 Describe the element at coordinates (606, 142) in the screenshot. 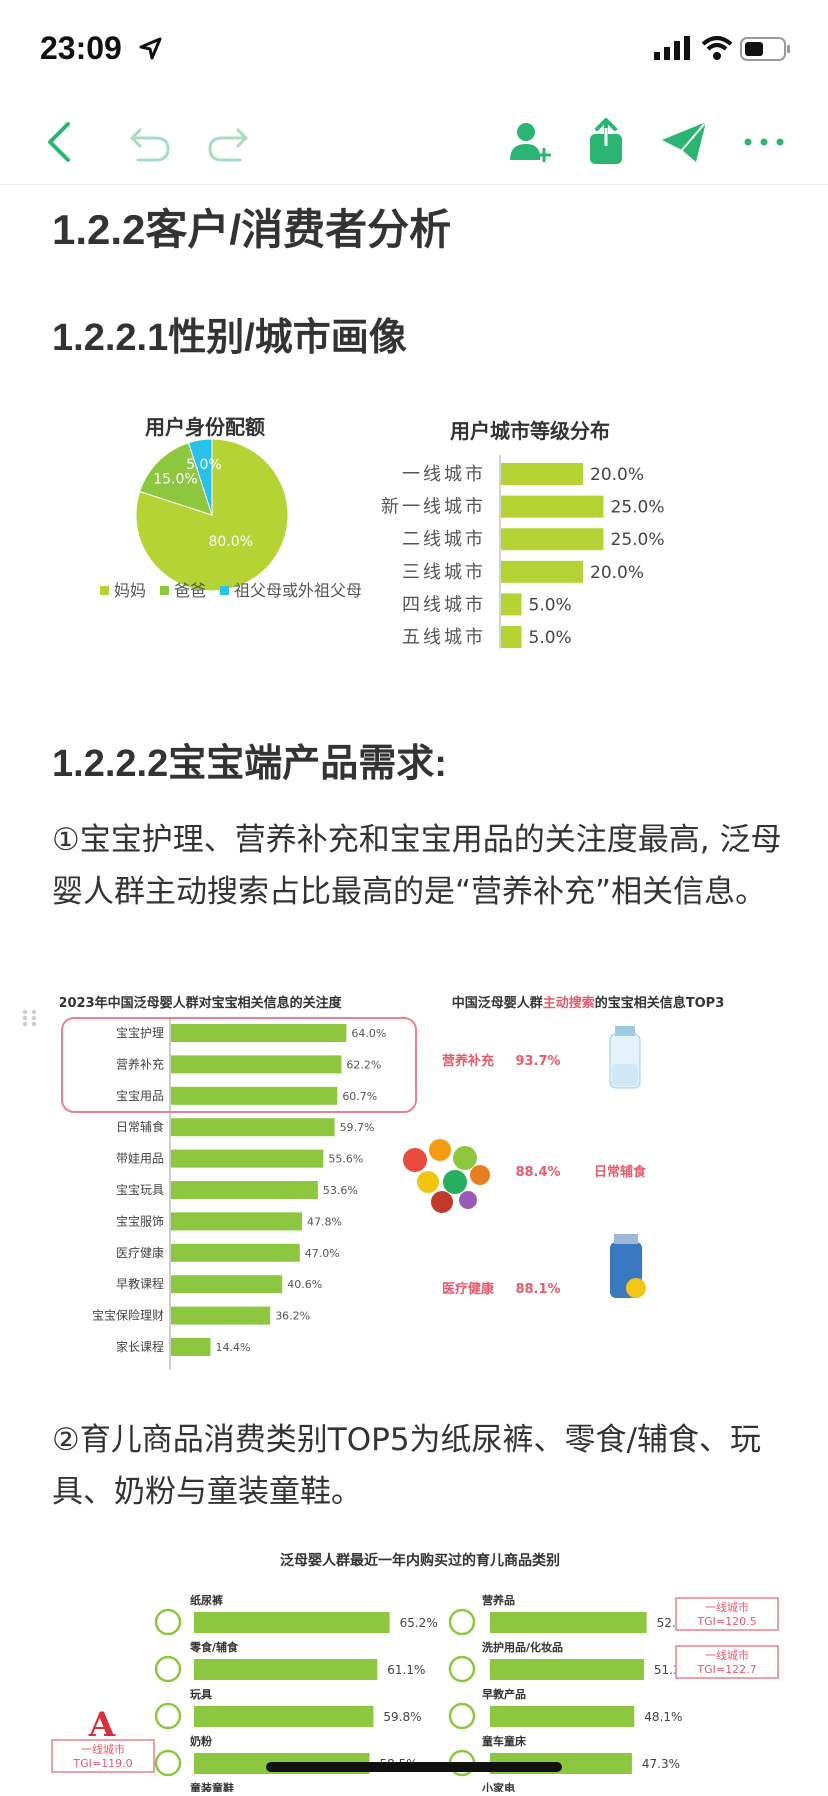

I see `share-icon` at that location.